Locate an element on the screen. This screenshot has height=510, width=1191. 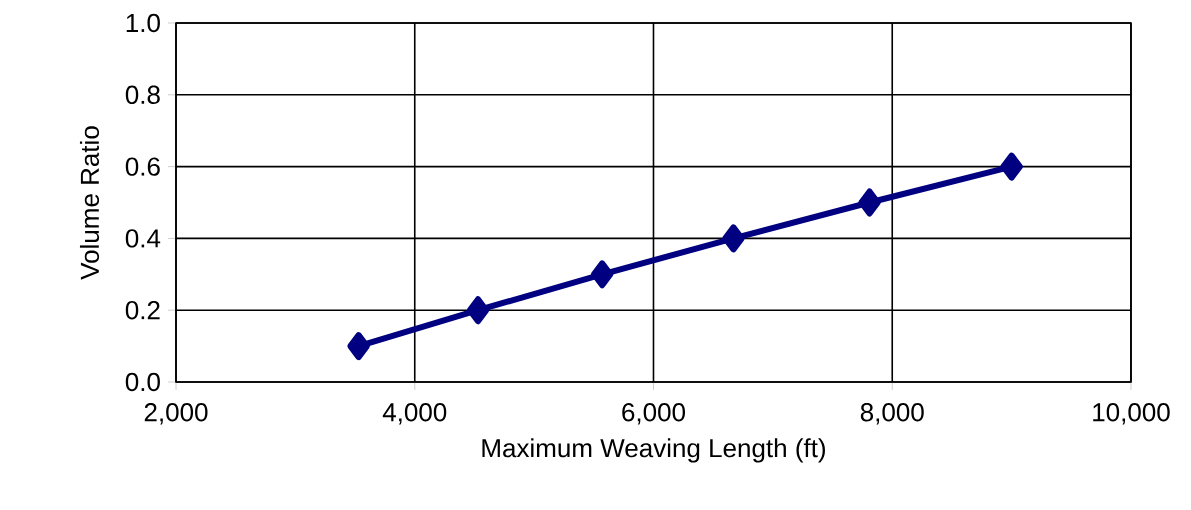
x-tick-label: 8,000 is located at coordinates (892, 414).